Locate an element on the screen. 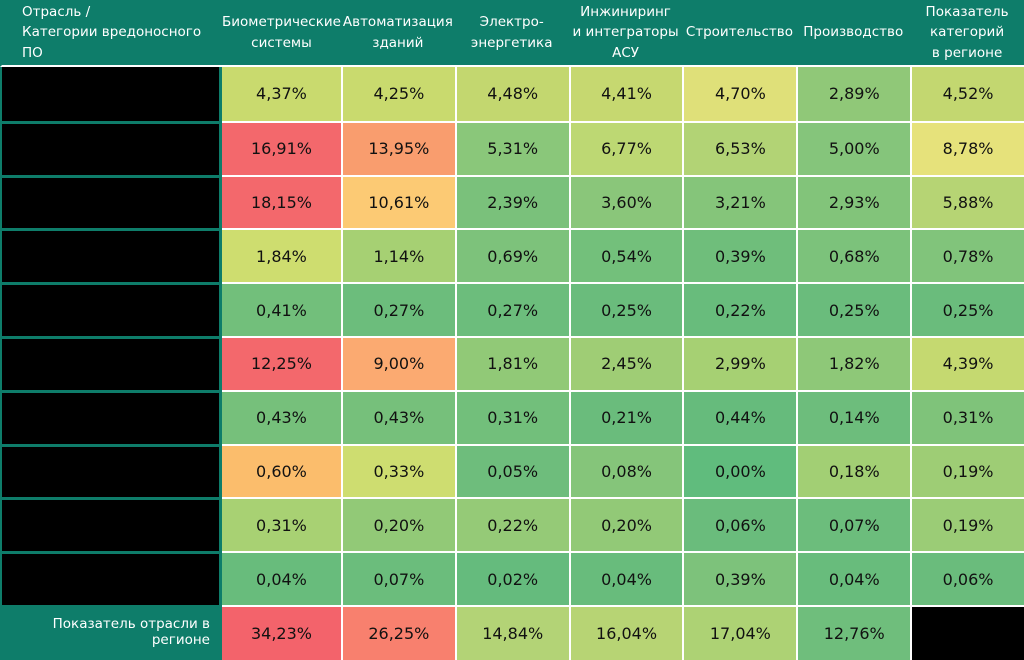  column-header: Инжиниринг и интеграторы АСУ is located at coordinates (625, 33).